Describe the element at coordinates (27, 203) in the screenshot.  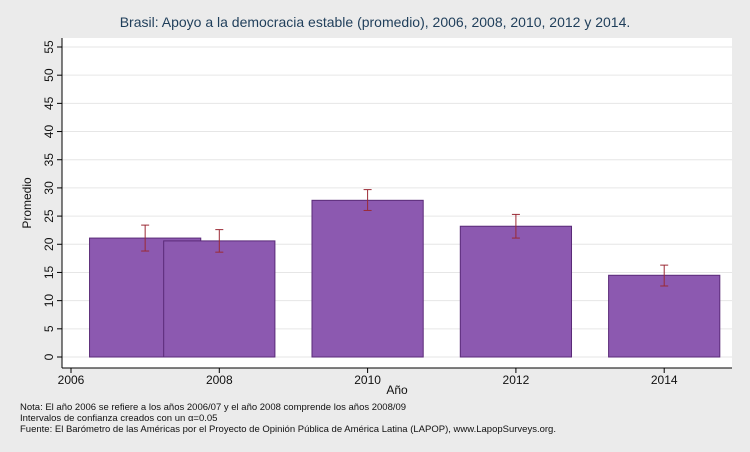
I see `y-axis-label: Promedio` at that location.